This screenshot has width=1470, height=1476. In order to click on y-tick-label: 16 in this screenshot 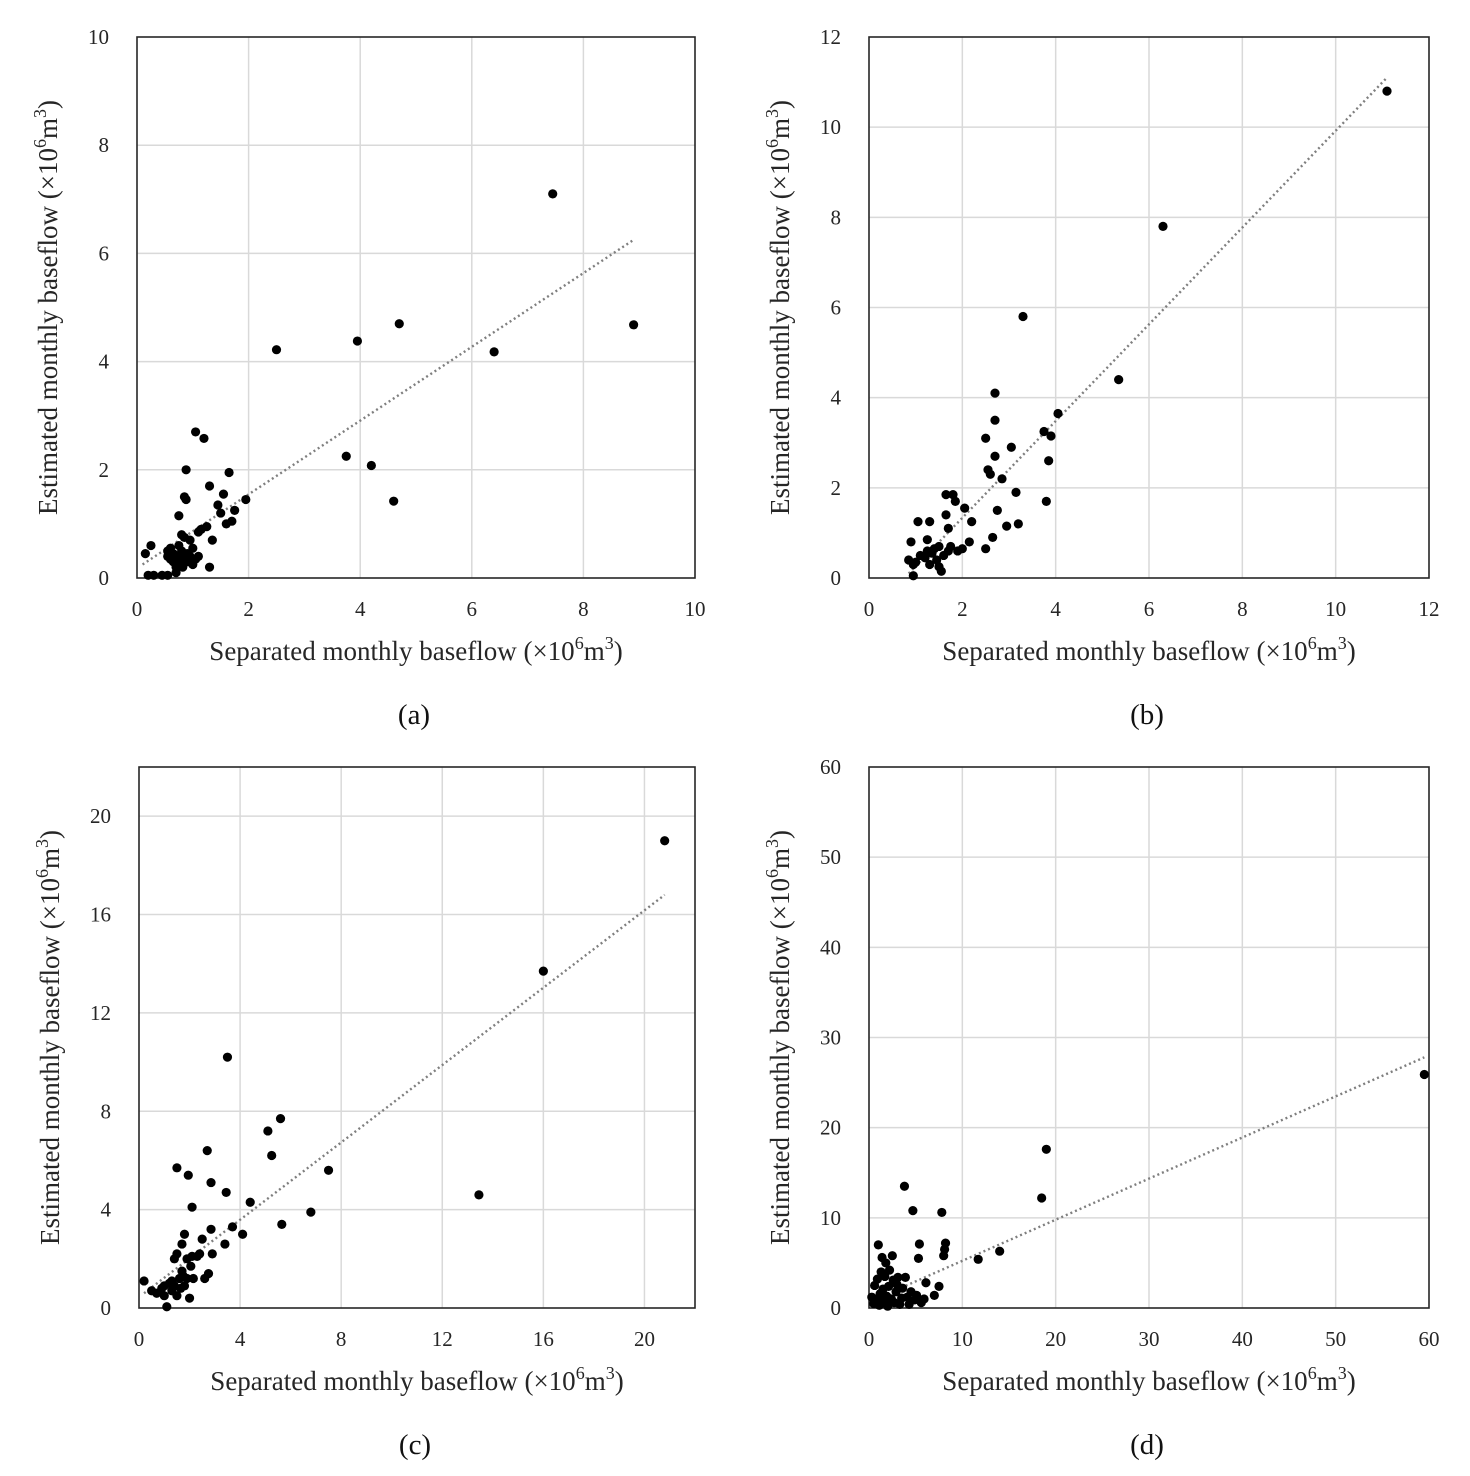, I will do `click(100, 915)`.